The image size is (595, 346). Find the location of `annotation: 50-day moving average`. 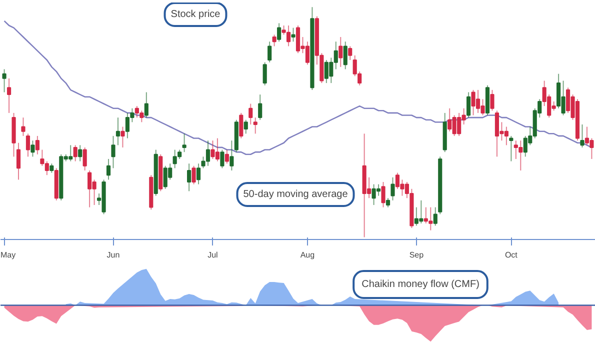

annotation: 50-day moving average is located at coordinates (295, 194).